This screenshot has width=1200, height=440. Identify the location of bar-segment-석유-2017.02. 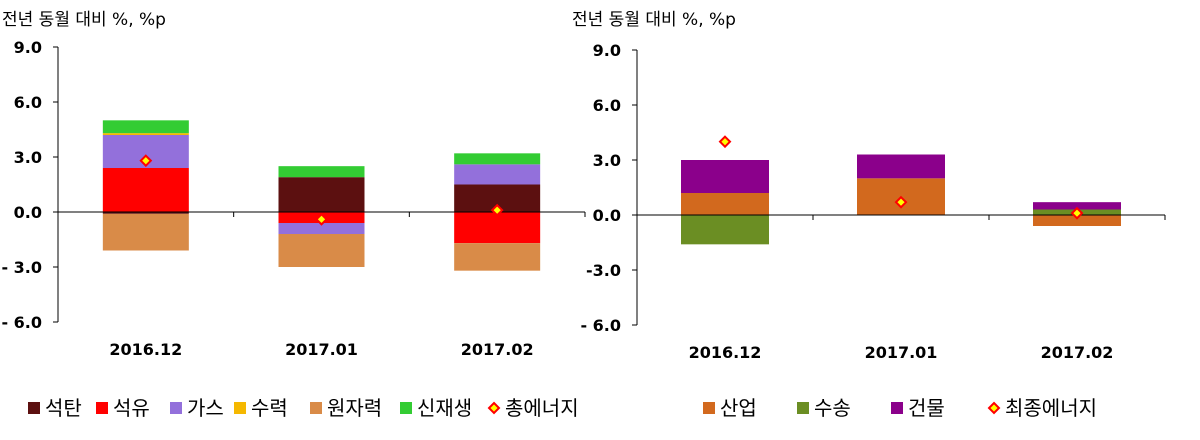
(497, 228).